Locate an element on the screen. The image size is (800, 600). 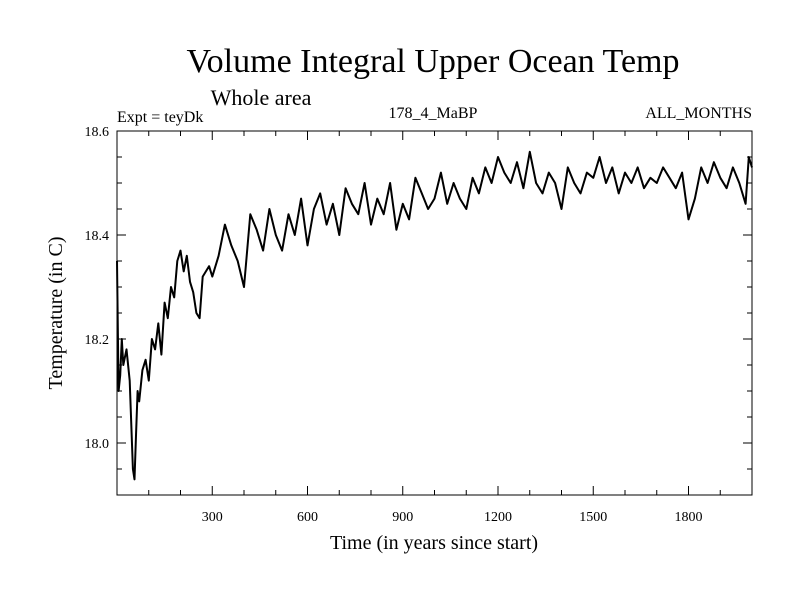
y-tick-label: 18.6 is located at coordinates (97, 132).